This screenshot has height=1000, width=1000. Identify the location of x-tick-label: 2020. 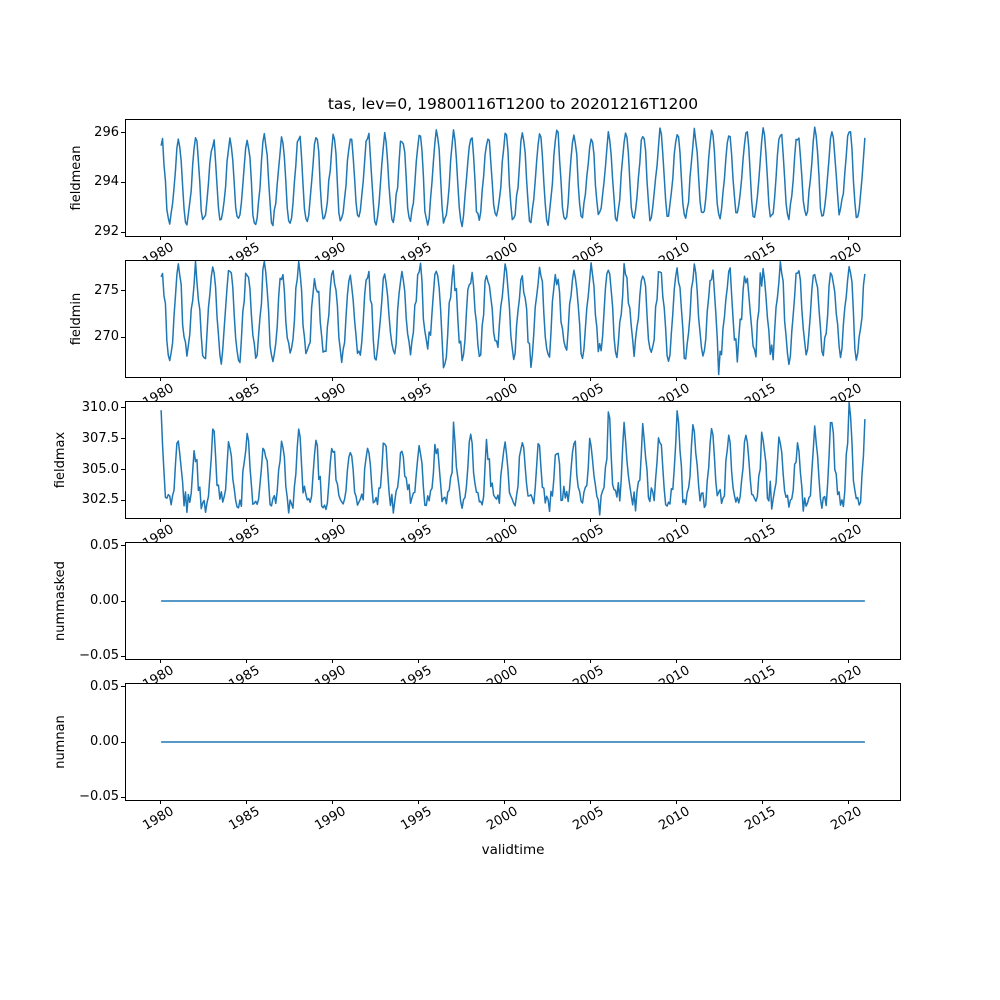
(846, 819).